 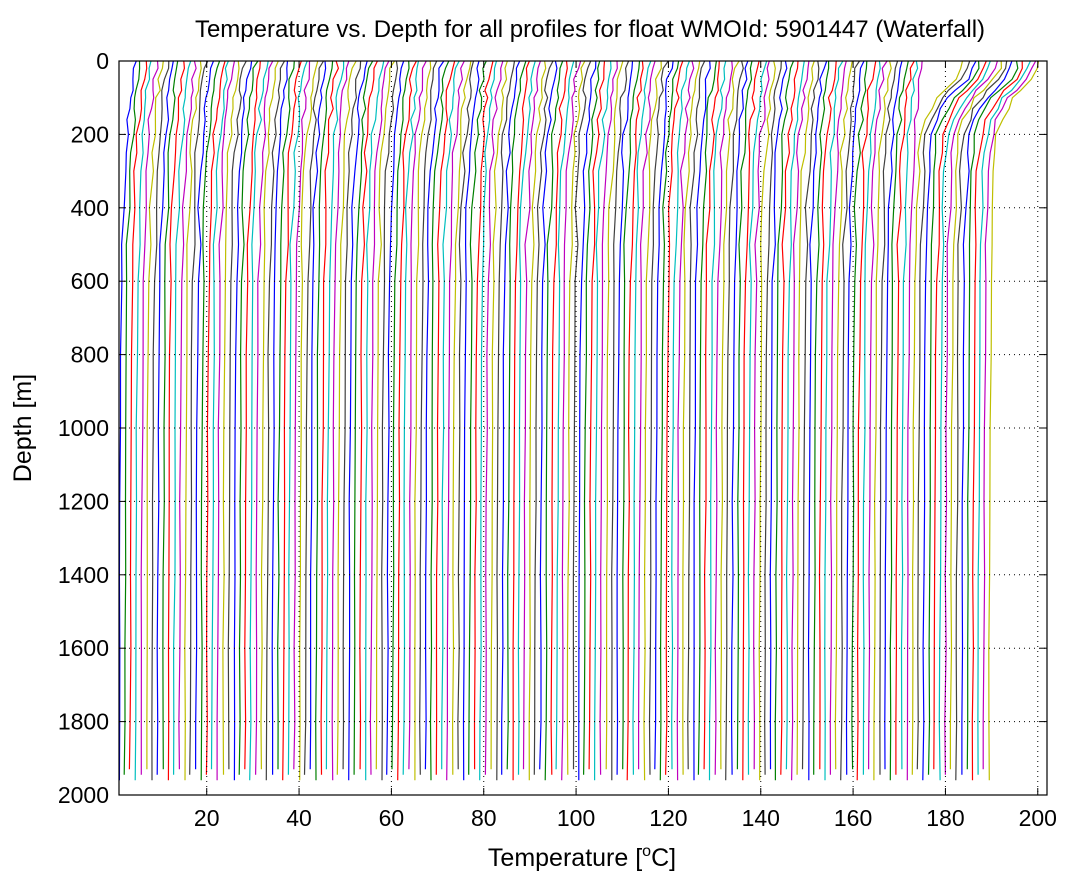 I want to click on y-tick-label: 1800, so click(x=83, y=722).